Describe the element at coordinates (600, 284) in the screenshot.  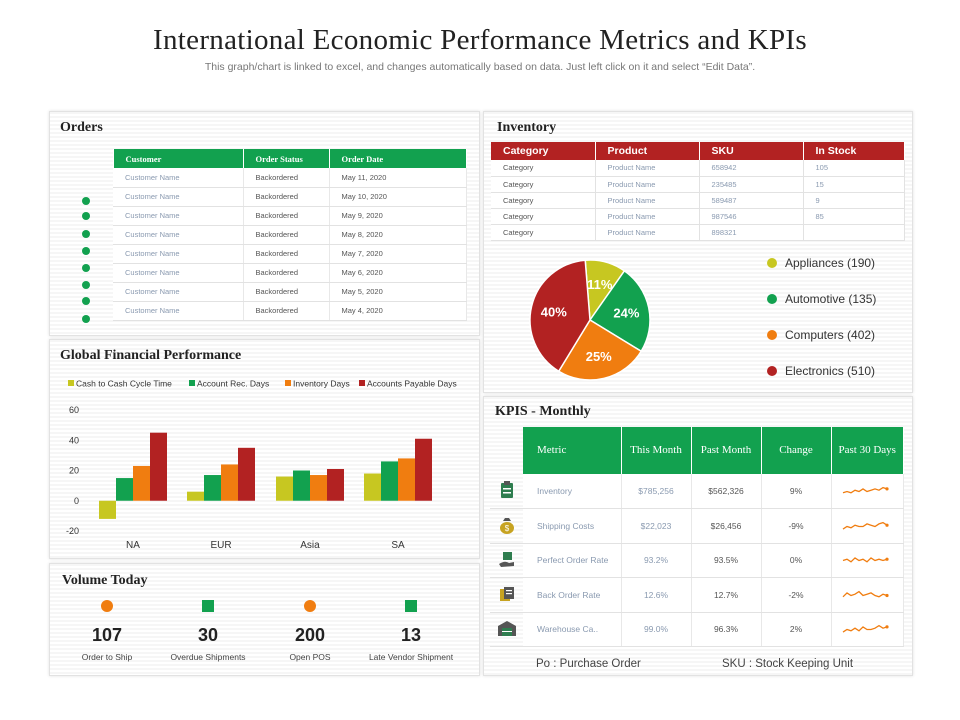
I see `pie-pct-label: 11%` at that location.